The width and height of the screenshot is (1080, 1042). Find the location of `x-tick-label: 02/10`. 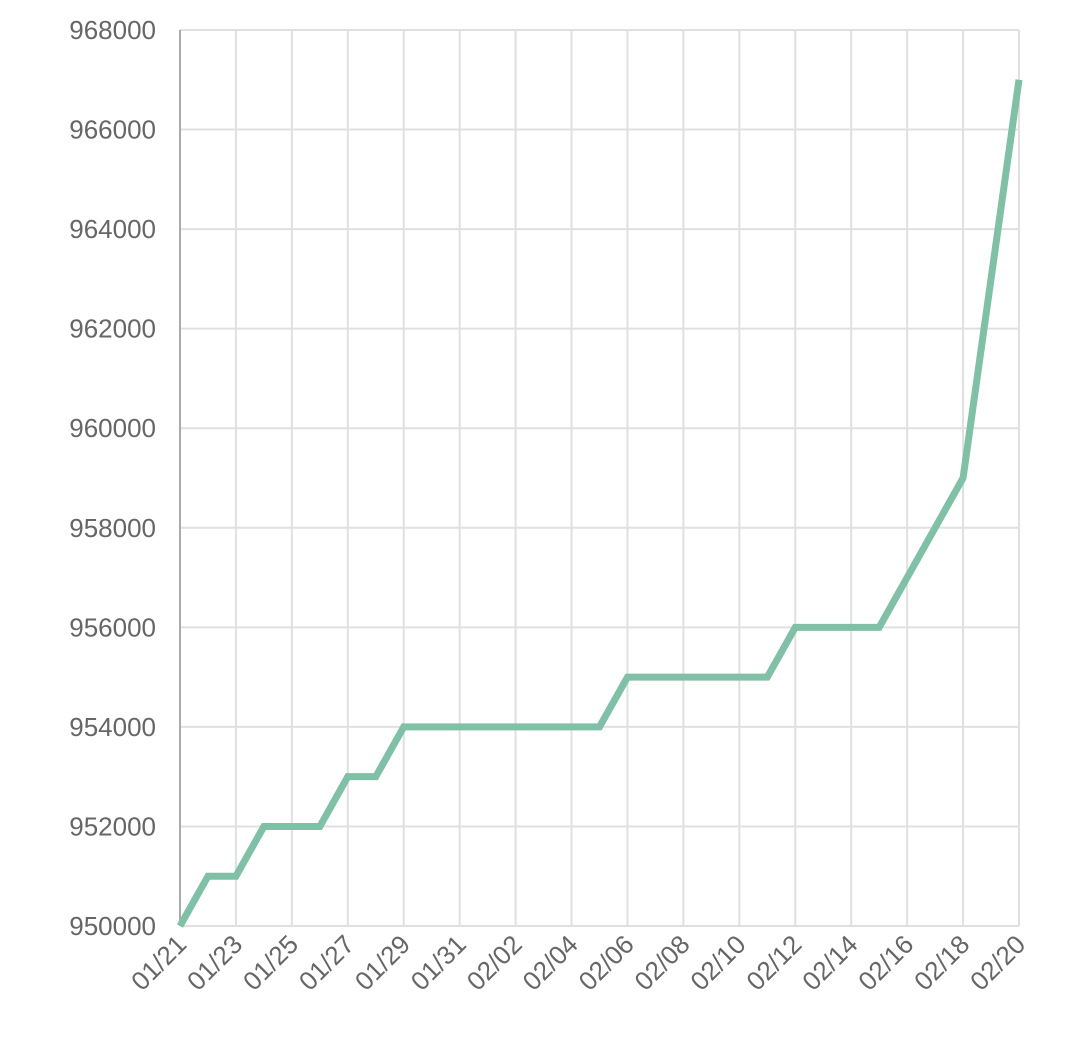

x-tick-label: 02/10 is located at coordinates (717, 962).